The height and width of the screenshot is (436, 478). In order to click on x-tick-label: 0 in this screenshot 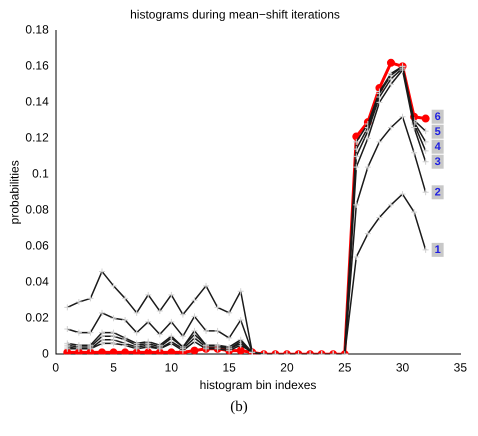, I will do `click(56, 367)`.